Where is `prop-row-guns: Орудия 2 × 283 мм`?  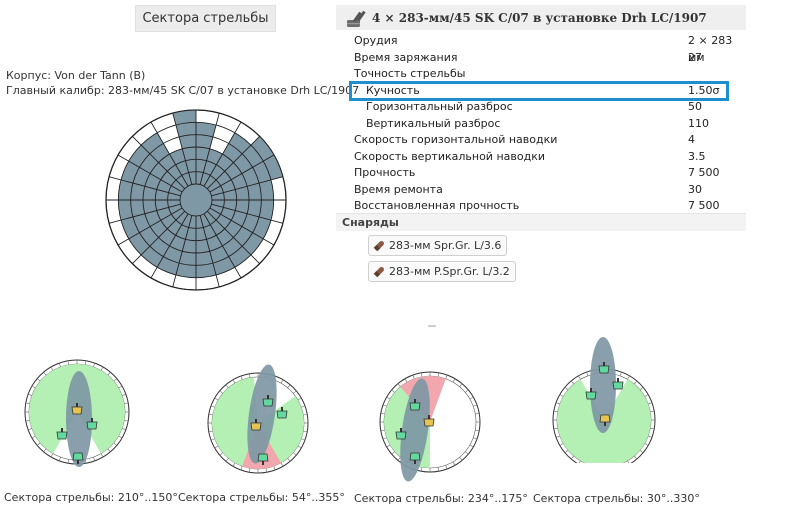 prop-row-guns: Орудия 2 × 283 мм is located at coordinates (543, 49).